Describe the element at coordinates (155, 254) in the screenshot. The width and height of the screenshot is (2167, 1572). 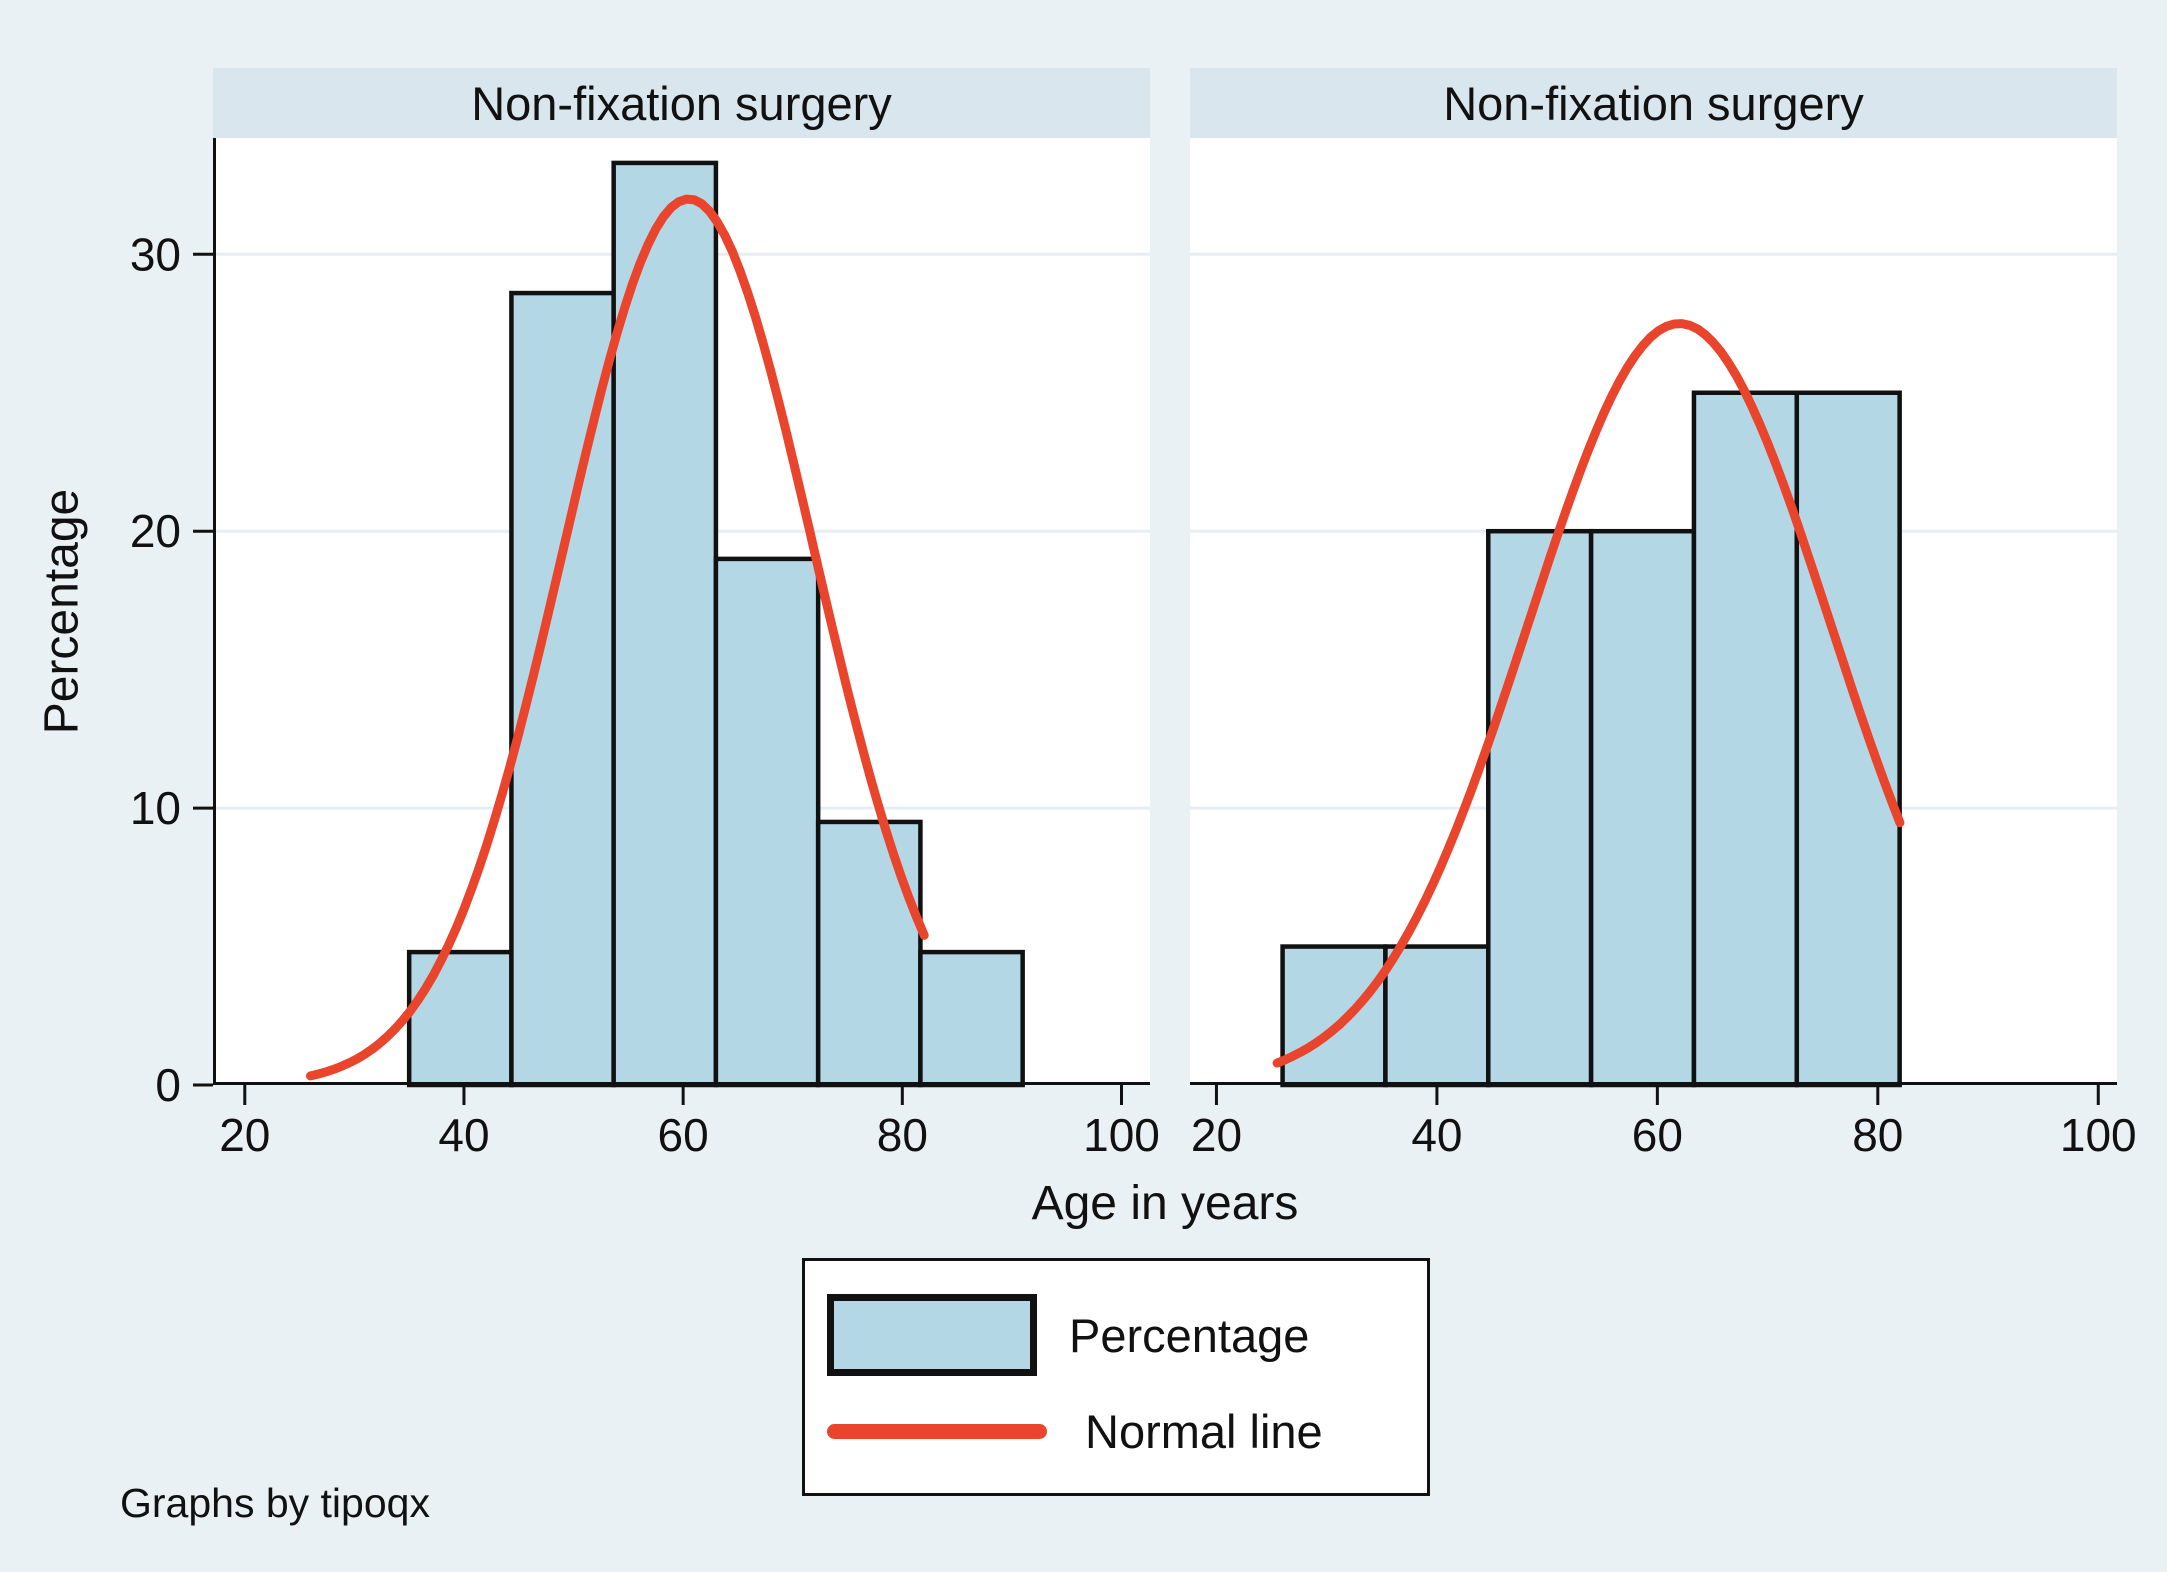
I see `y-tick-label: 30` at that location.